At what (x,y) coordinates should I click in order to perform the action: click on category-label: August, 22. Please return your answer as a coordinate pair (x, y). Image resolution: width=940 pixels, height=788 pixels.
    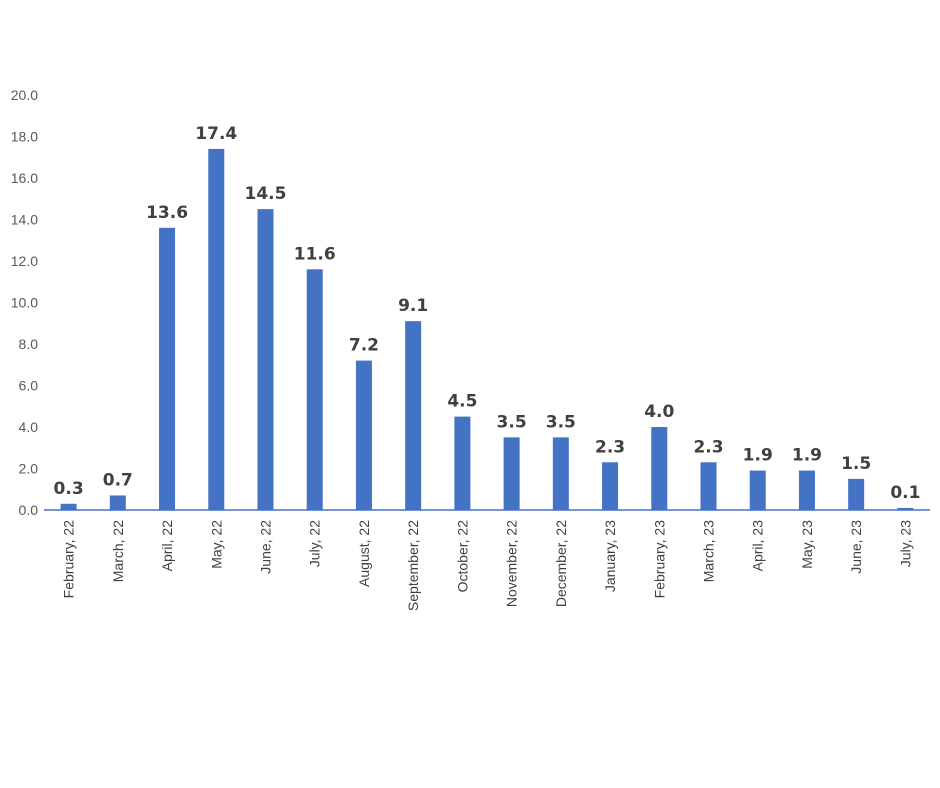
    Looking at the image, I should click on (364, 553).